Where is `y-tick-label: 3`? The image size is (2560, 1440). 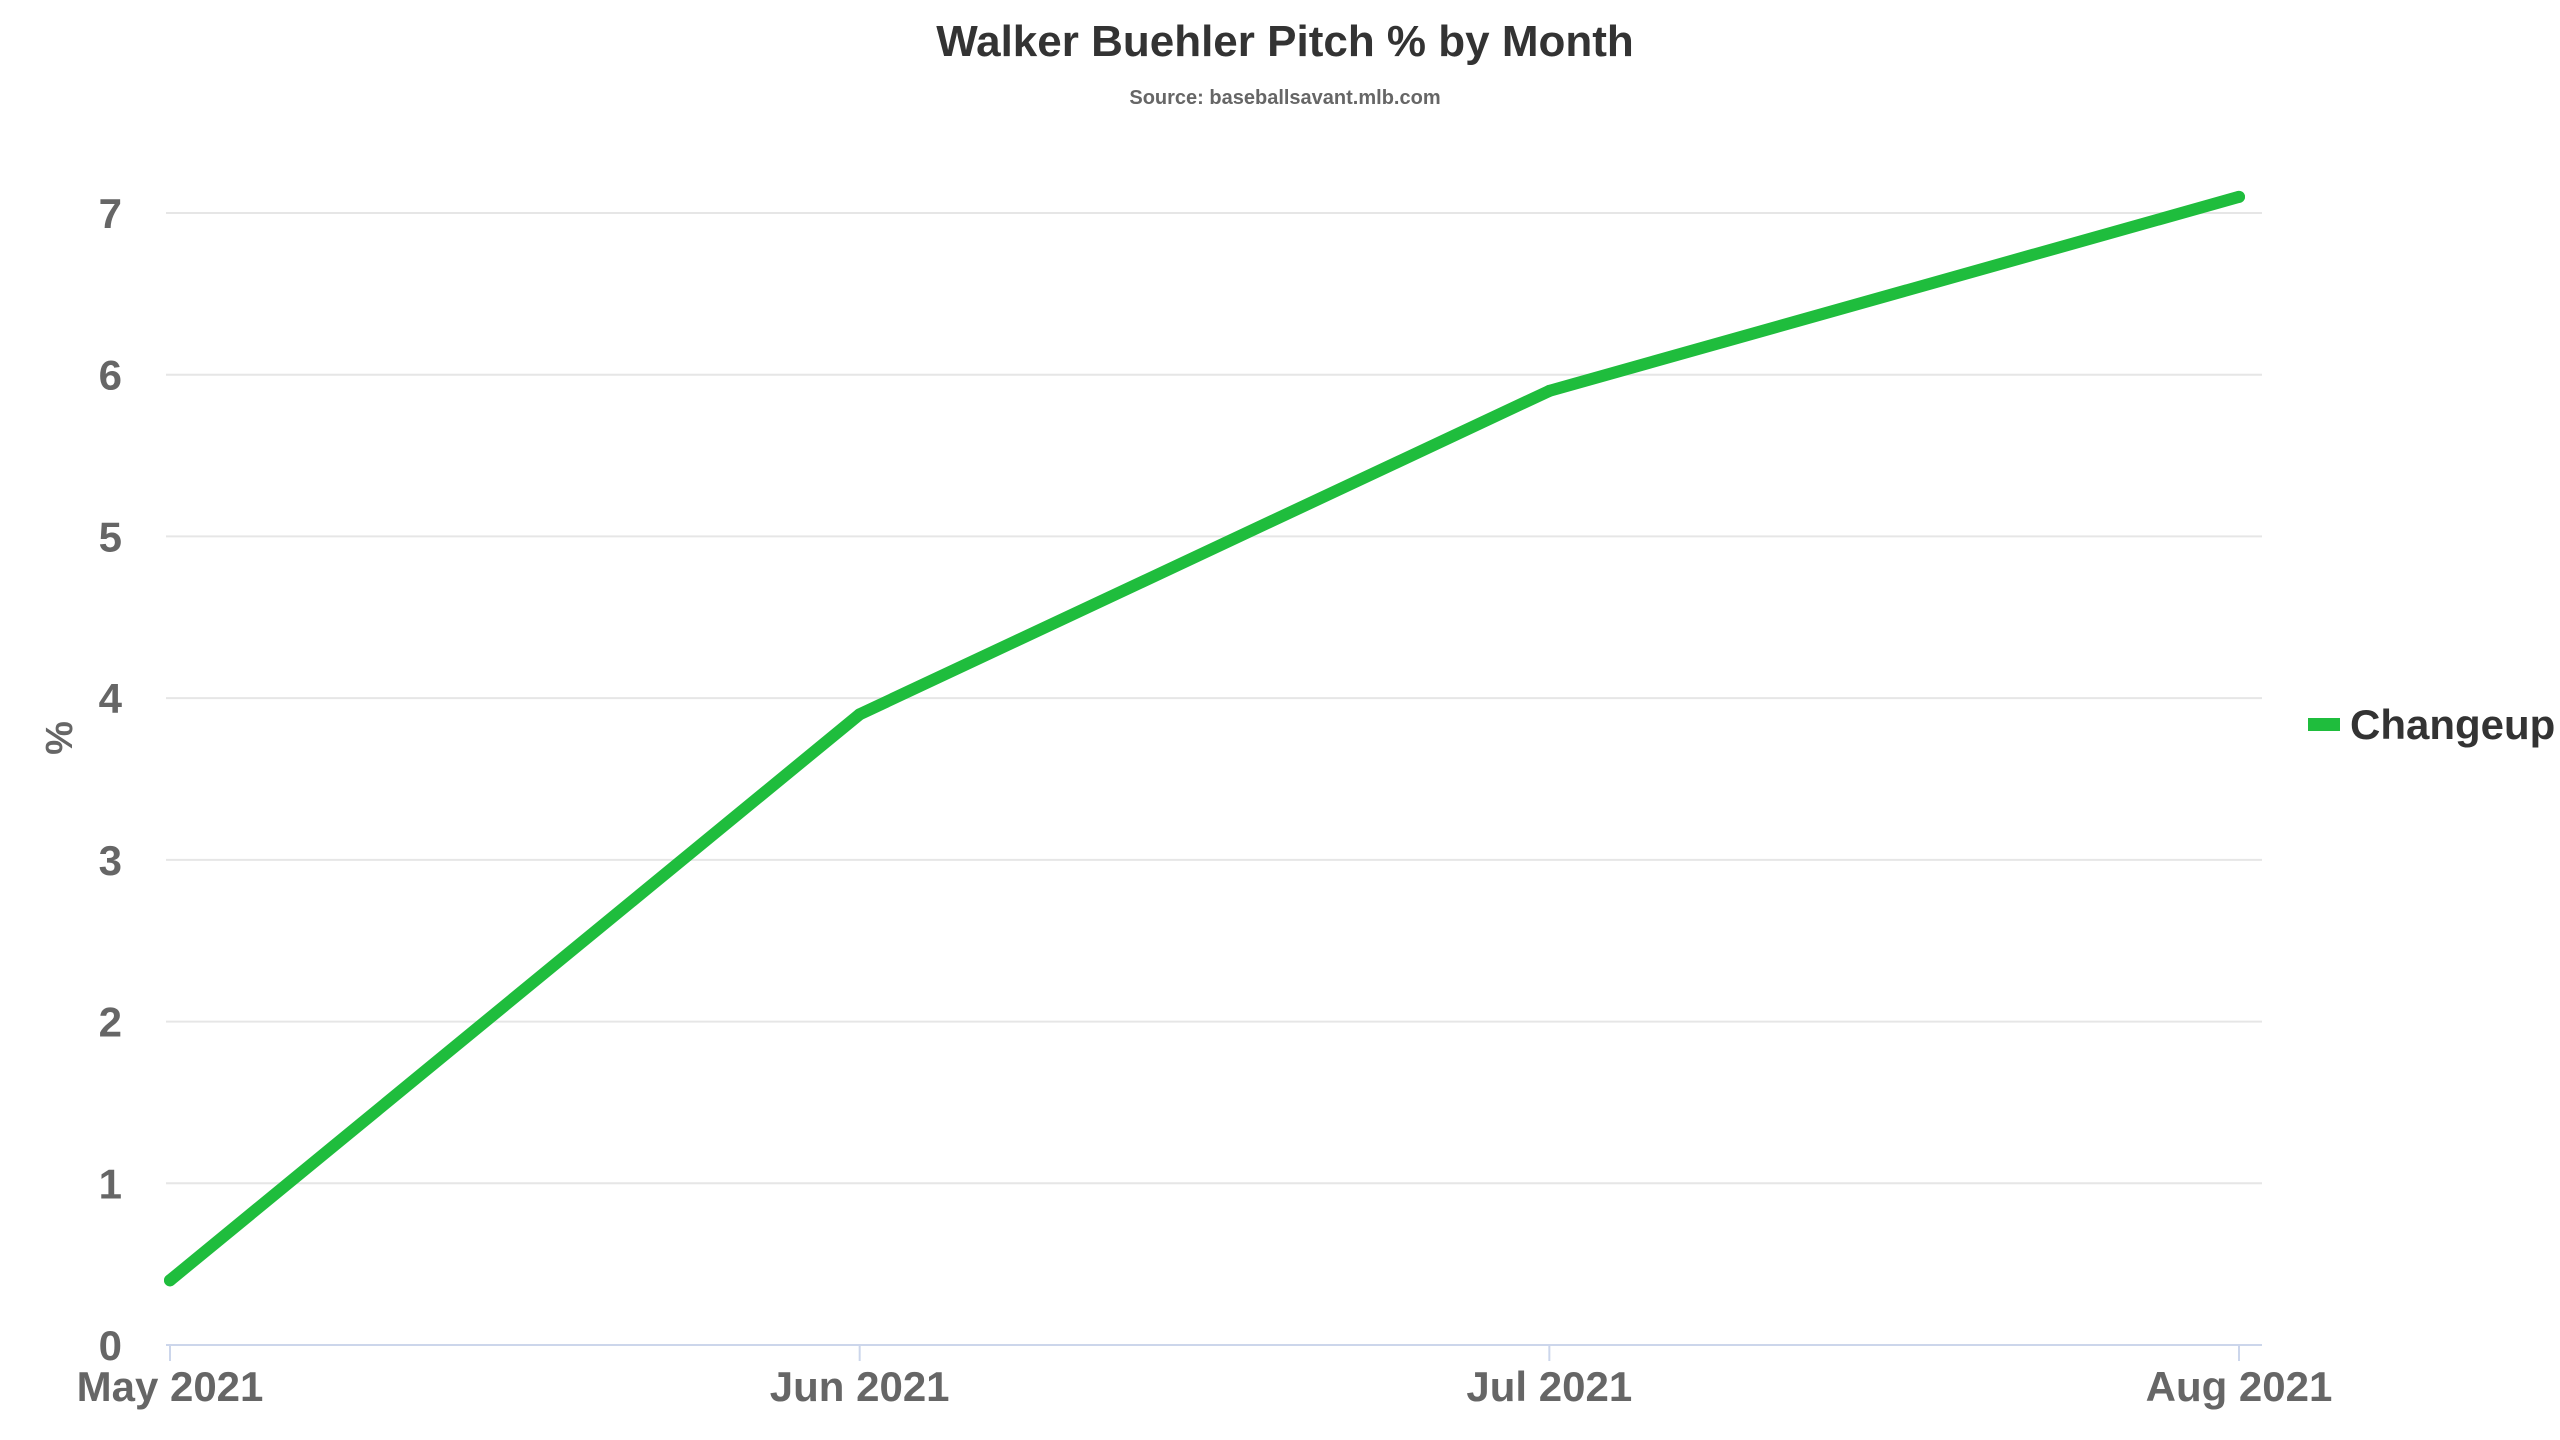 y-tick-label: 3 is located at coordinates (110, 860).